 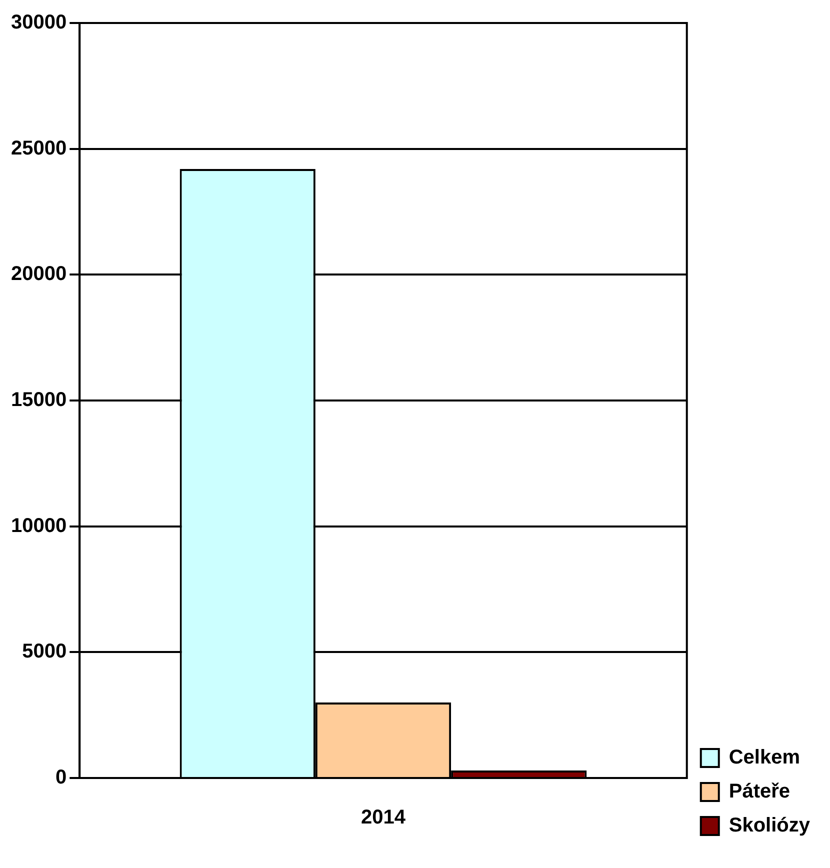 What do you see at coordinates (38, 23) in the screenshot?
I see `y-tick-label: 30000` at bounding box center [38, 23].